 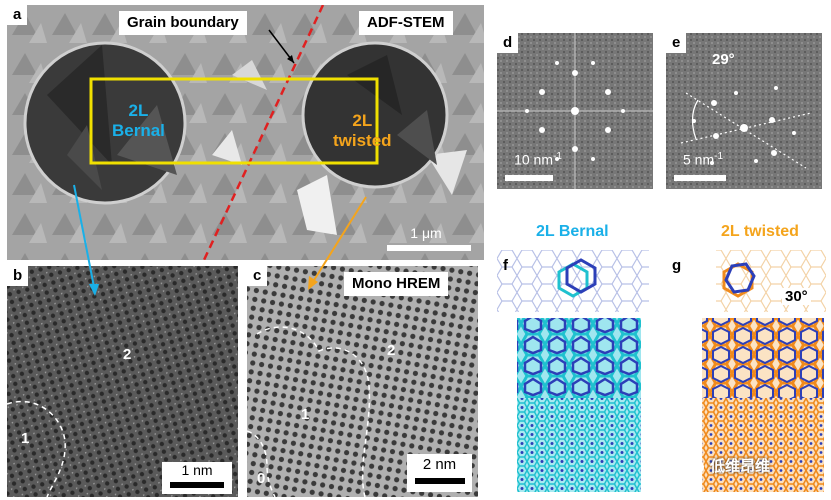 What do you see at coordinates (439, 464) in the screenshot?
I see `scale-label-c: 2 nm` at bounding box center [439, 464].